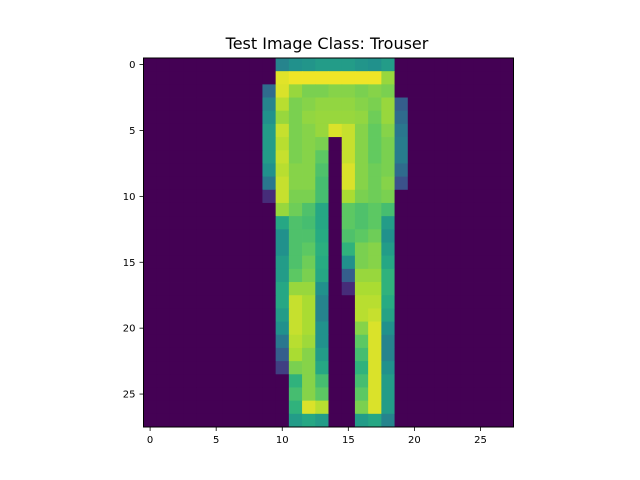  What do you see at coordinates (317, 436) in the screenshot?
I see `x-axis: 0 5 10 15 20 25` at bounding box center [317, 436].